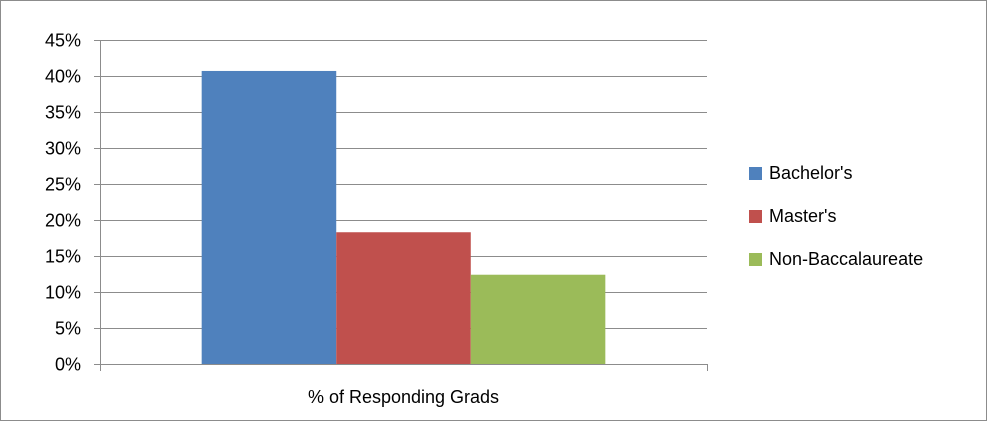  What do you see at coordinates (810, 173) in the screenshot?
I see `legend-label: Bachelor's` at bounding box center [810, 173].